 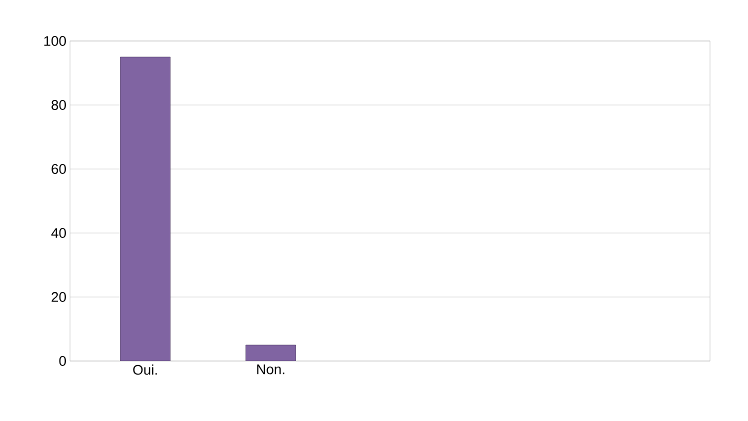 What do you see at coordinates (58, 233) in the screenshot?
I see `y-tick-label: 40` at bounding box center [58, 233].